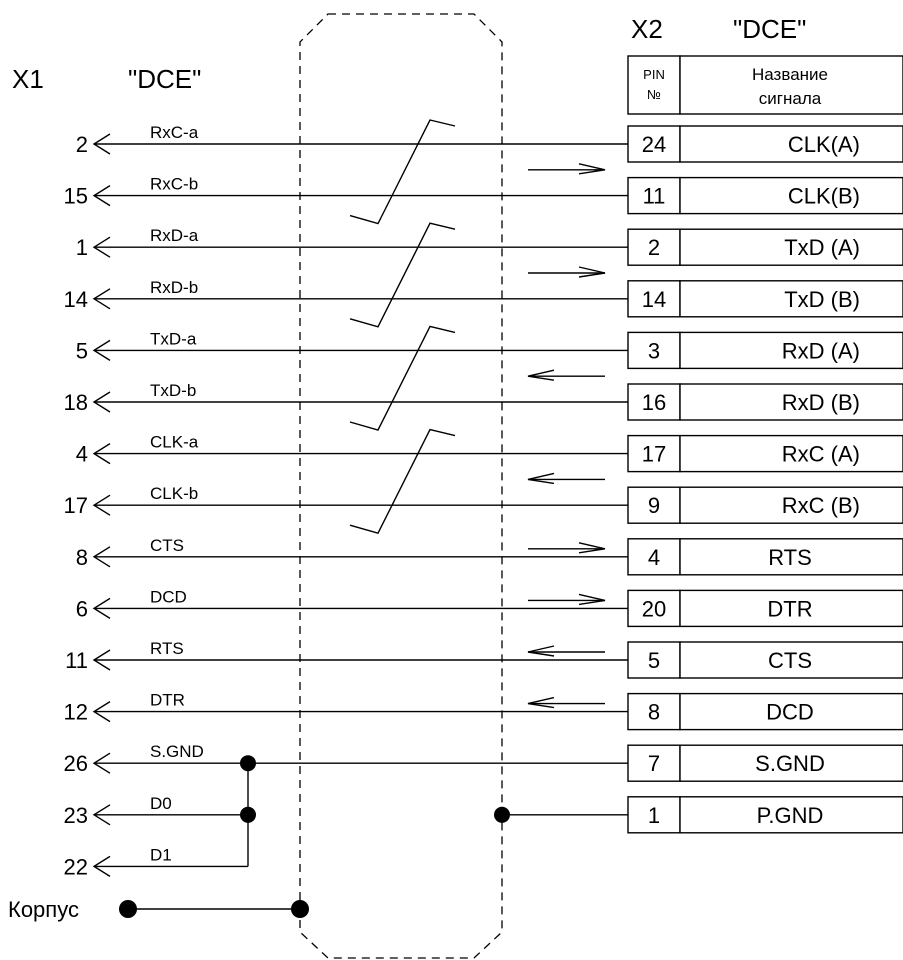 Image resolution: width=903 pixels, height=960 pixels. I want to click on x2-pin-number: 20, so click(654, 608).